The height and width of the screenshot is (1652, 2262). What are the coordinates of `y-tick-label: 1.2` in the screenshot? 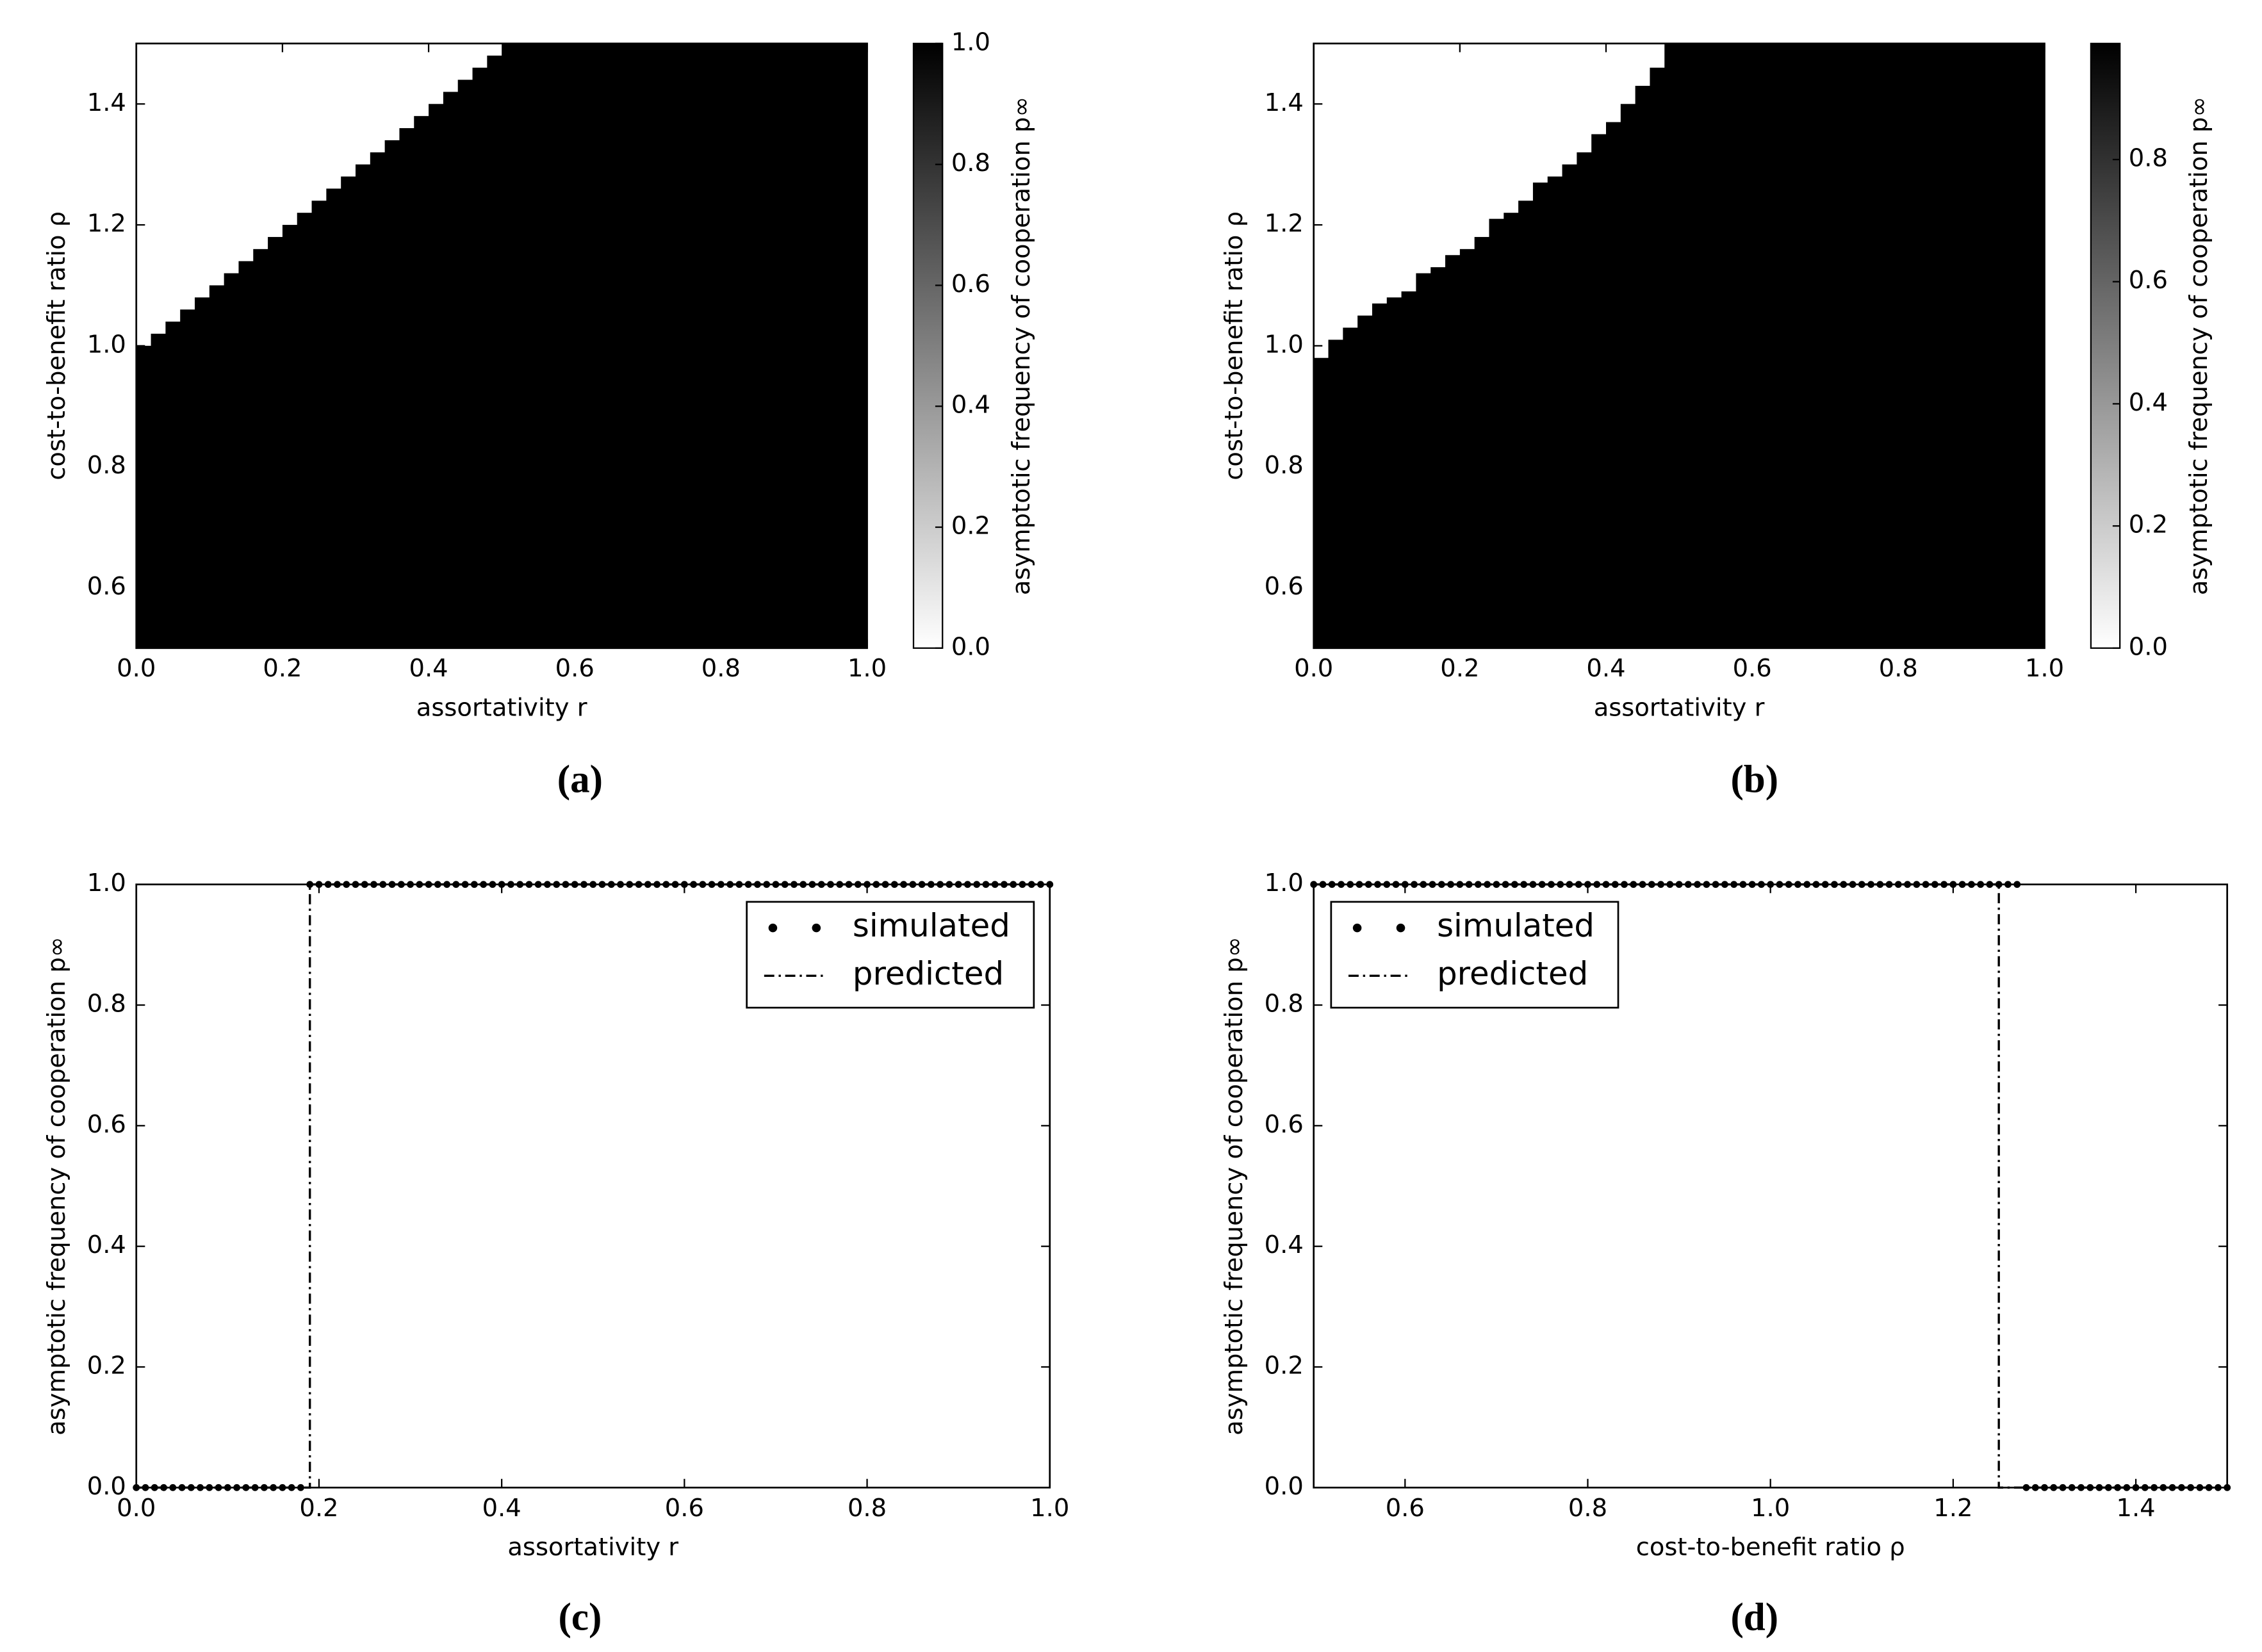 It's located at (106, 223).